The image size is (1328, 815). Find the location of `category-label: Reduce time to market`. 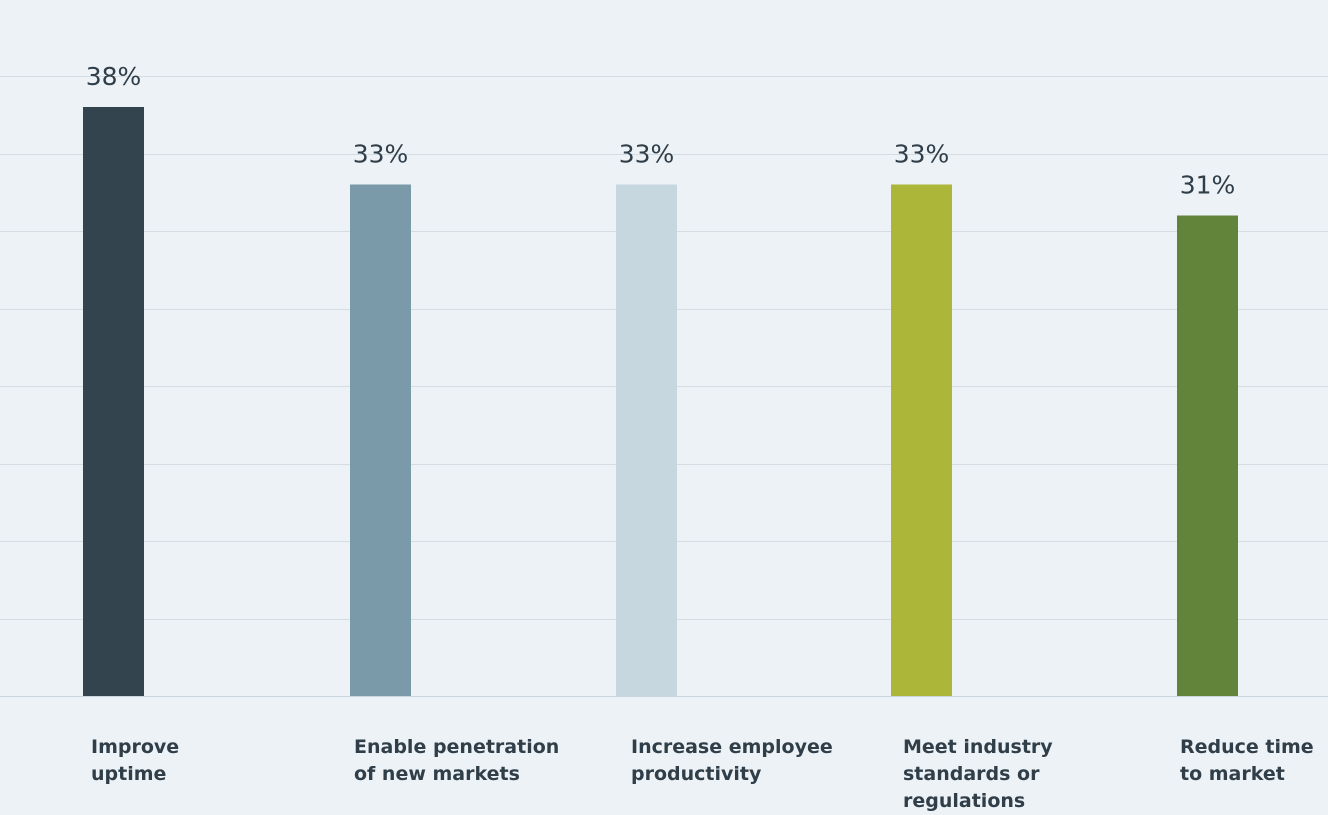

category-label: Reduce time to market is located at coordinates (1247, 760).